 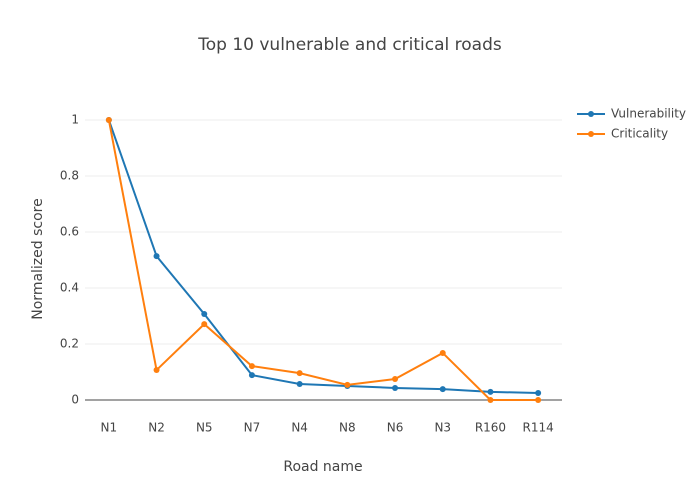 I want to click on y-tick-label: 0.2, so click(x=69, y=344).